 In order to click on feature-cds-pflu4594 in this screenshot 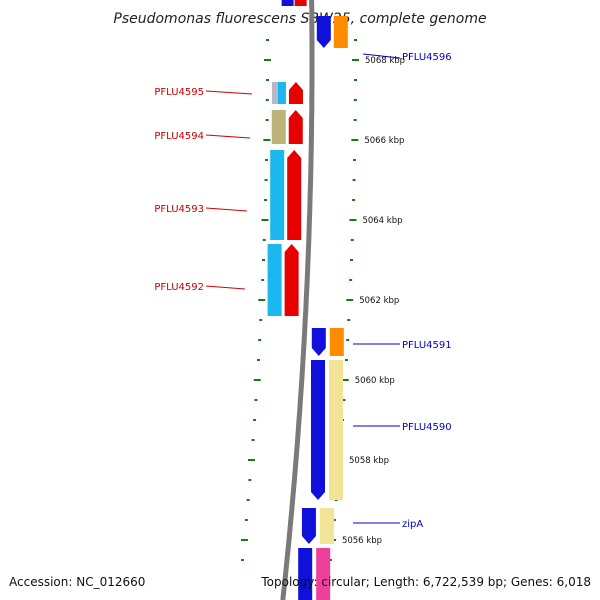, I will do `click(295, 127)`.